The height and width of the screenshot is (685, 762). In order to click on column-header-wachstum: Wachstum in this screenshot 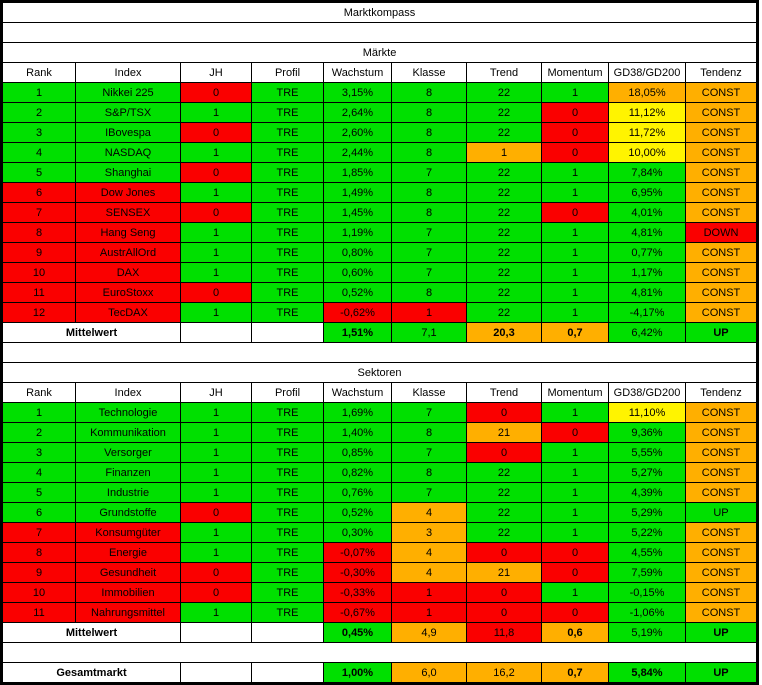, I will do `click(357, 392)`.